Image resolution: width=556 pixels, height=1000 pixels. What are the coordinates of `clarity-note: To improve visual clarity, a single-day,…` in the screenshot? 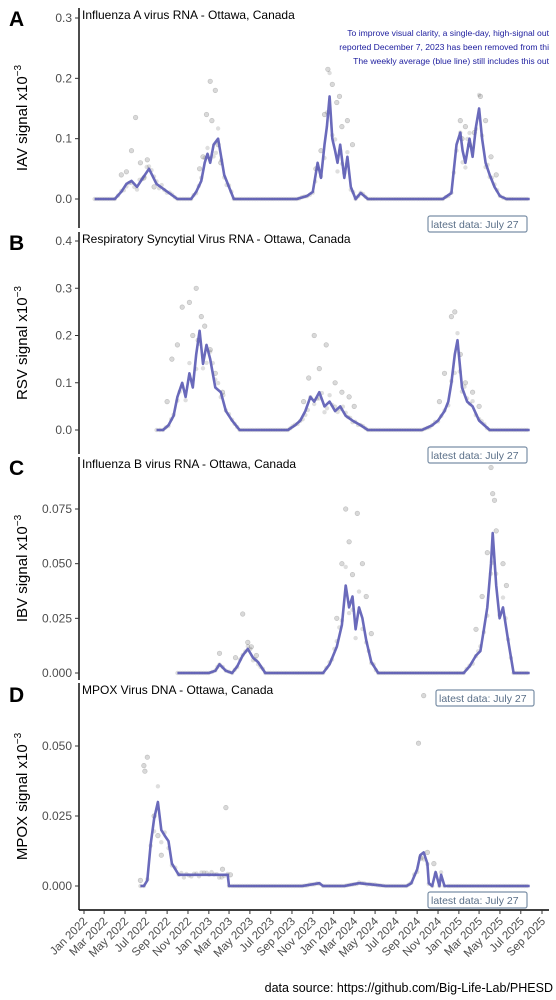 It's located at (444, 47).